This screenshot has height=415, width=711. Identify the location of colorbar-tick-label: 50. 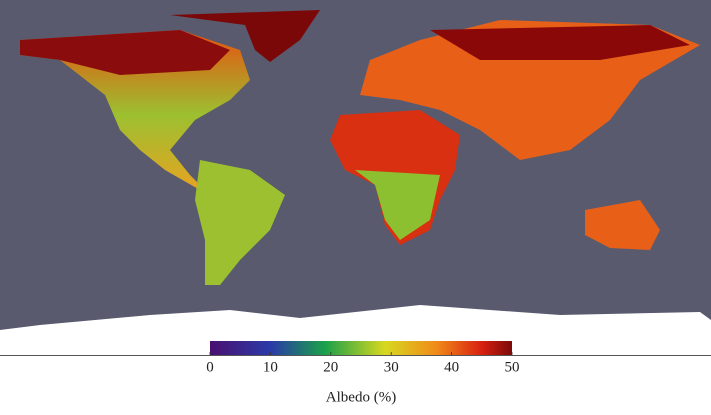
(512, 367).